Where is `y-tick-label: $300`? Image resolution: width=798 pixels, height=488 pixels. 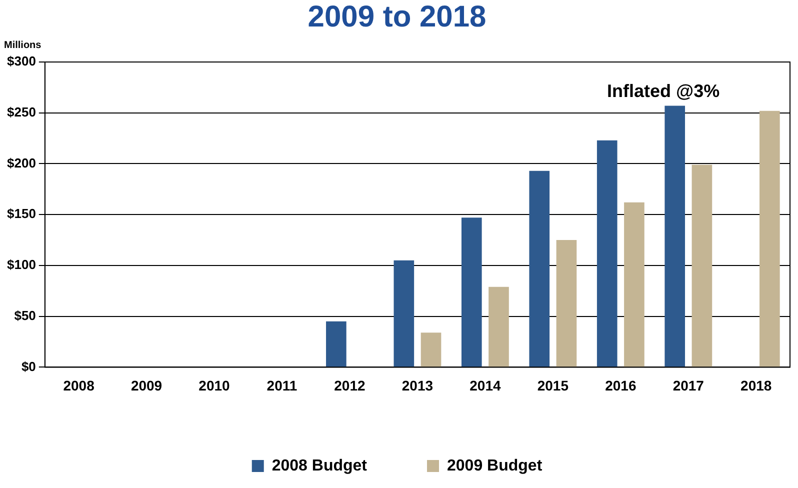
y-tick-label: $300 is located at coordinates (21, 61).